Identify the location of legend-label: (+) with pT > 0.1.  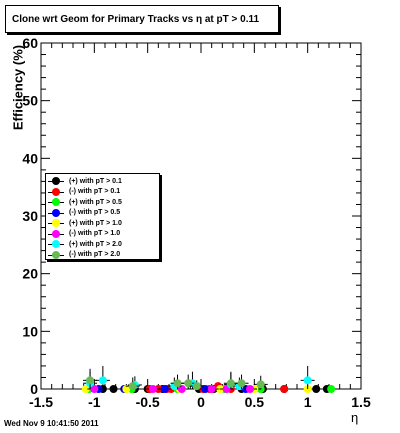
(95, 181).